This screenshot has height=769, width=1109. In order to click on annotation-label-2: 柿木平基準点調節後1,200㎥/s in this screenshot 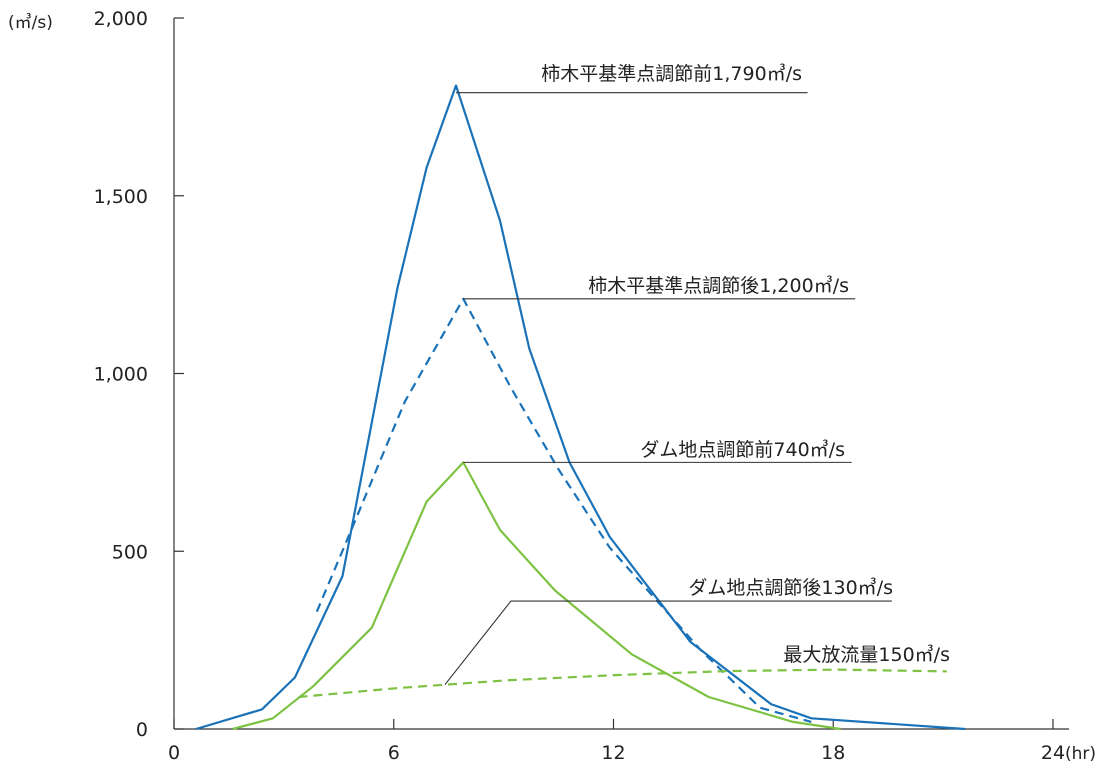, I will do `click(718, 286)`.